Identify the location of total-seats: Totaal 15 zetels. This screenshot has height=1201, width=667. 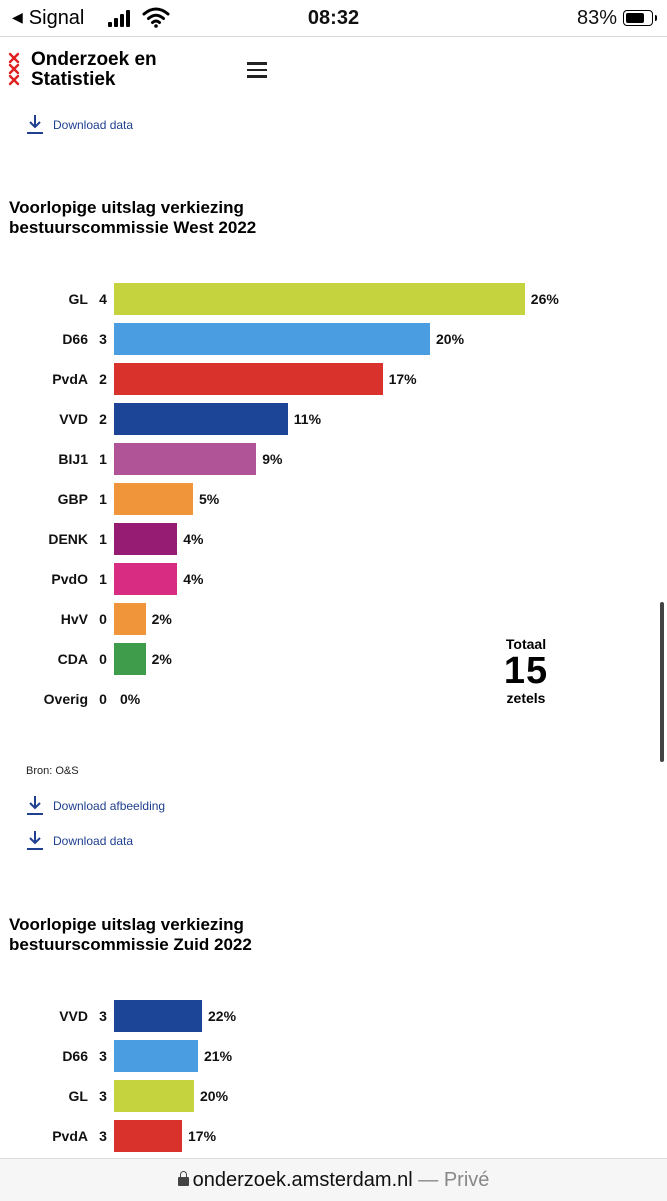
(526, 671).